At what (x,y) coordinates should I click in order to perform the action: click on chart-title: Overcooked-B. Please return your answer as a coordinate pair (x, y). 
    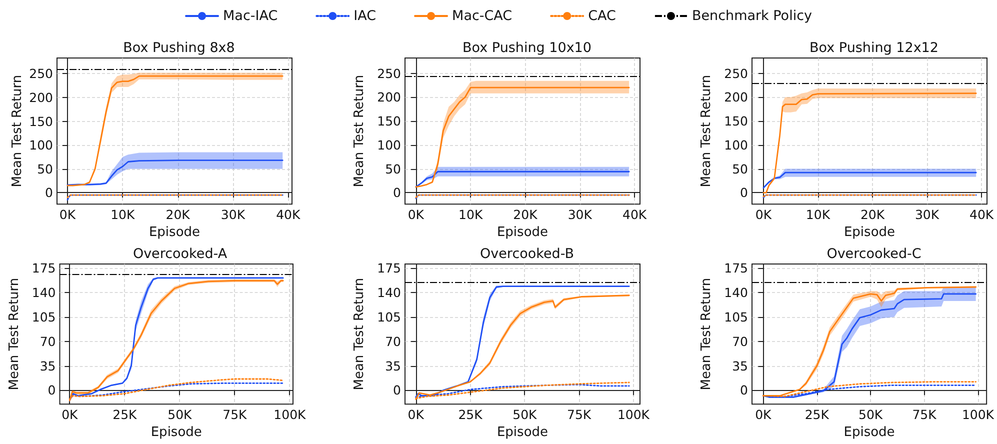
    Looking at the image, I should click on (527, 254).